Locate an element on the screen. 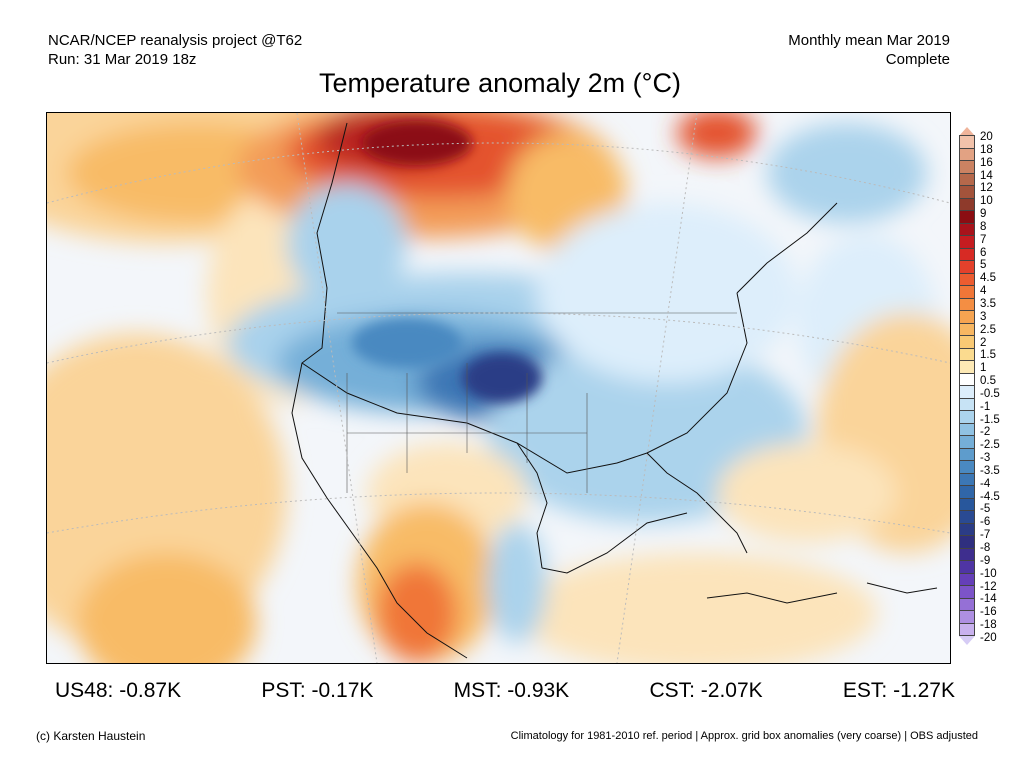 This screenshot has height=768, width=1024. legend-label: -10 is located at coordinates (988, 573).